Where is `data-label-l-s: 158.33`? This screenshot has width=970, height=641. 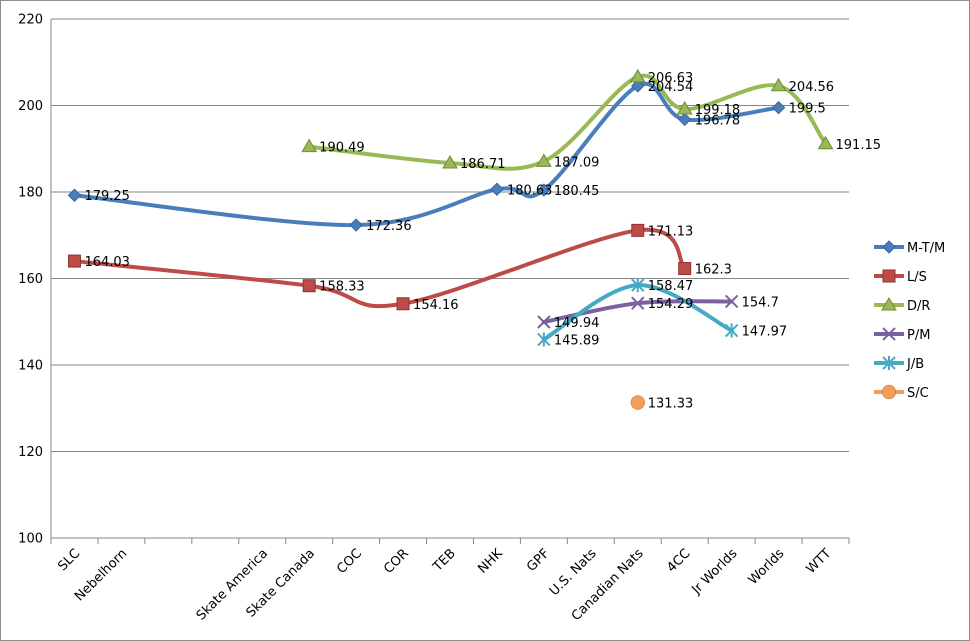
data-label-l-s: 158.33 is located at coordinates (342, 287).